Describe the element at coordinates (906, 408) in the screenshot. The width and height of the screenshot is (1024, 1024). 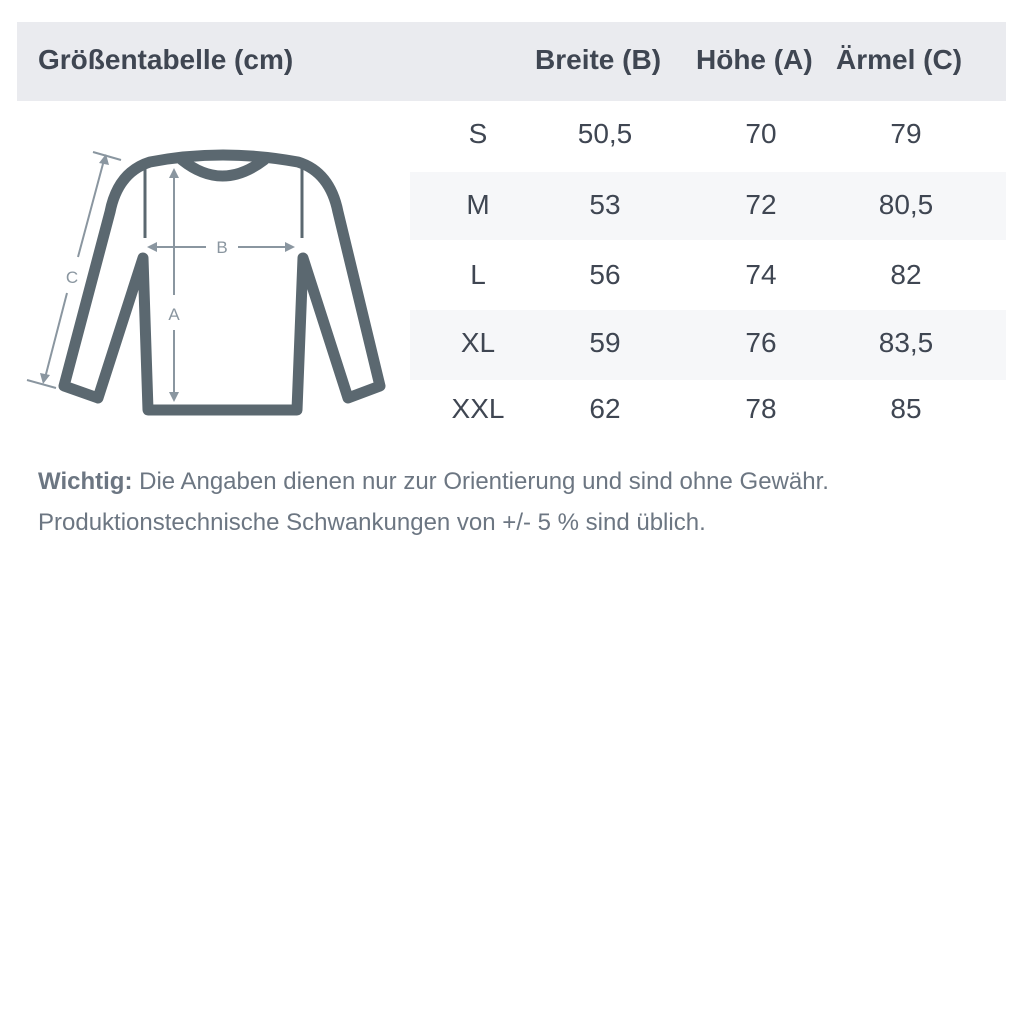
I see `cell-aermel: 85` at that location.